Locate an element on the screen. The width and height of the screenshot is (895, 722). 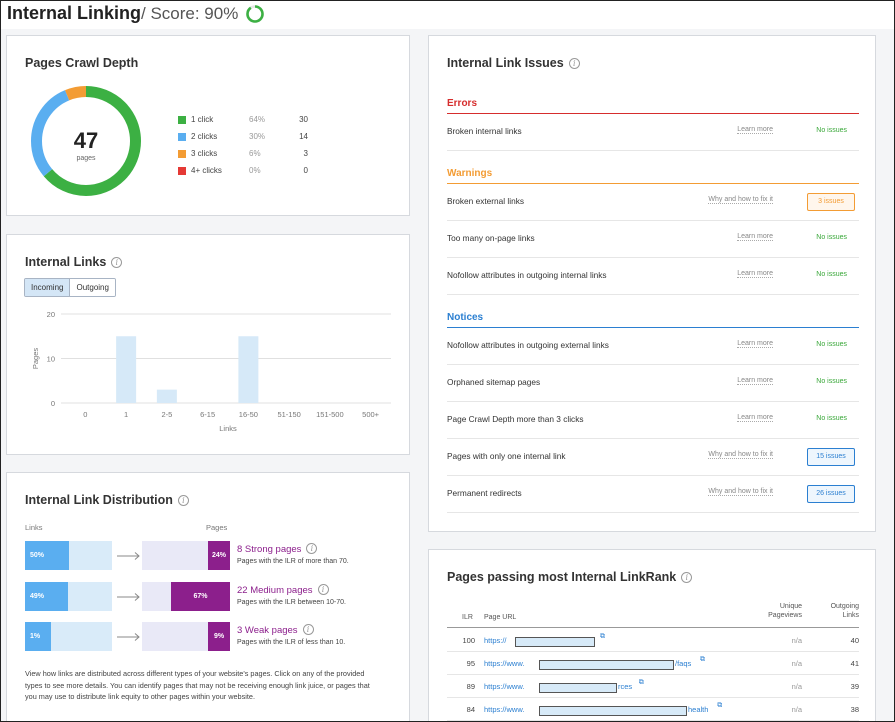
page-url-link: https:// is located at coordinates (495, 640).